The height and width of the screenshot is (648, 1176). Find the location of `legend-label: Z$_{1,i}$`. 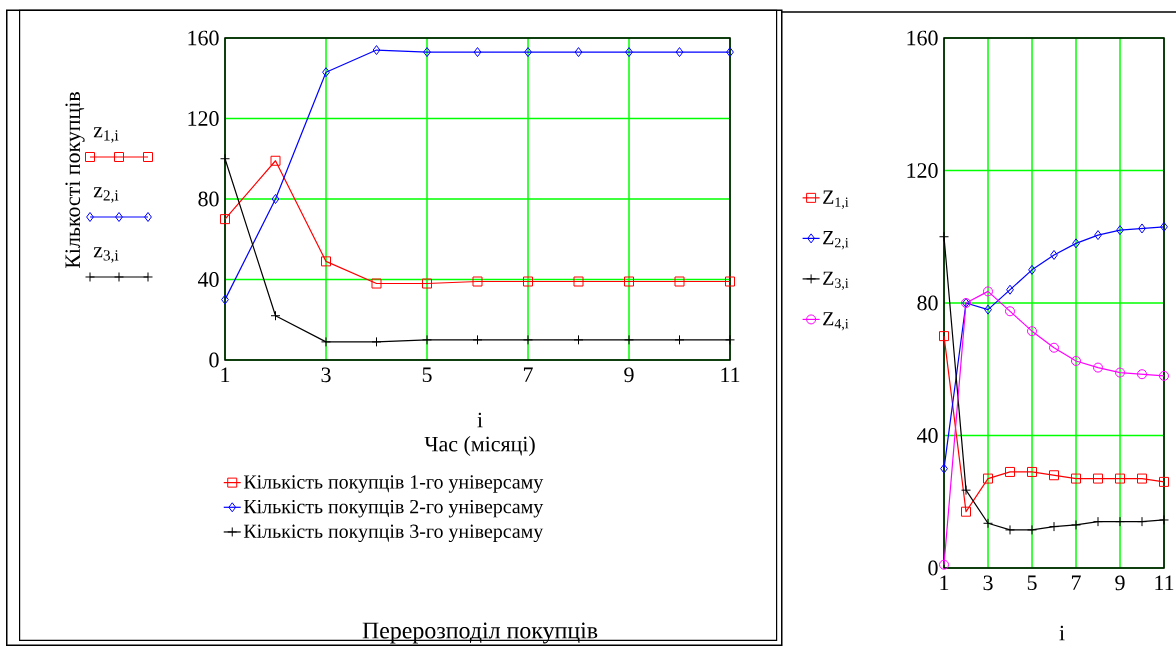

legend-label: Z$_{1,i}$ is located at coordinates (836, 199).